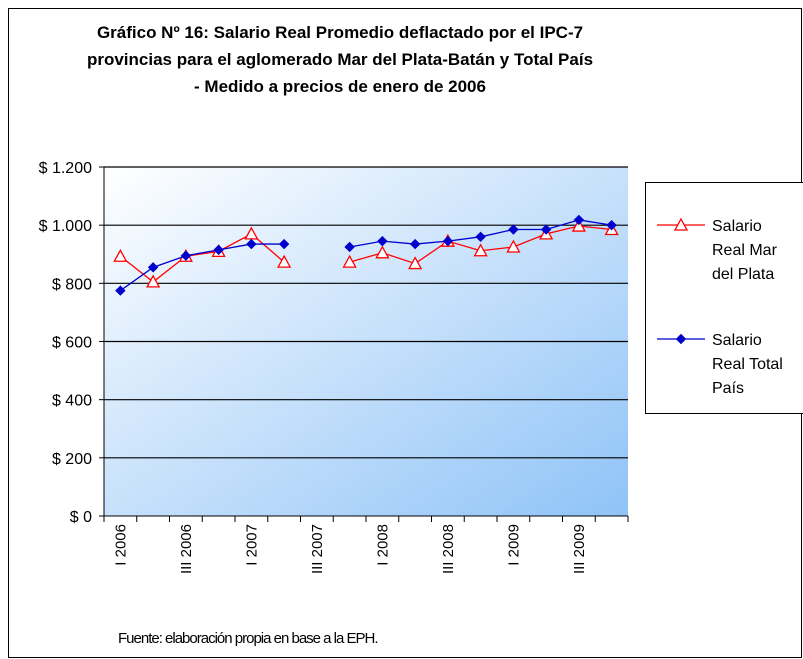 This screenshot has height=659, width=803. I want to click on legend-box, so click(724, 298).